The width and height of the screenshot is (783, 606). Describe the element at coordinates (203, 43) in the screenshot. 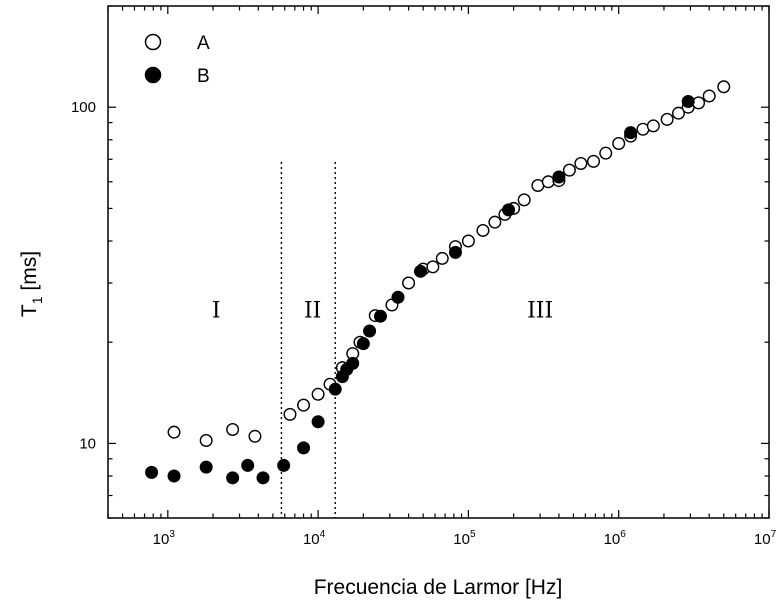

I see `legend-label: A` at that location.